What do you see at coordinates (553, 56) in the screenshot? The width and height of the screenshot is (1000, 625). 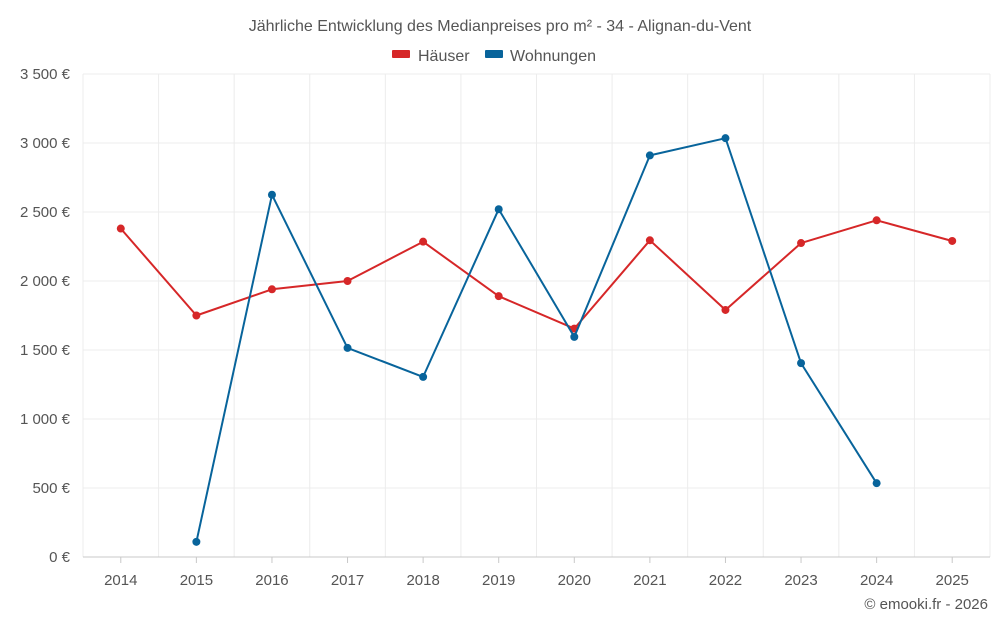 I see `legend-label-wohnungen: Wohnungen` at bounding box center [553, 56].